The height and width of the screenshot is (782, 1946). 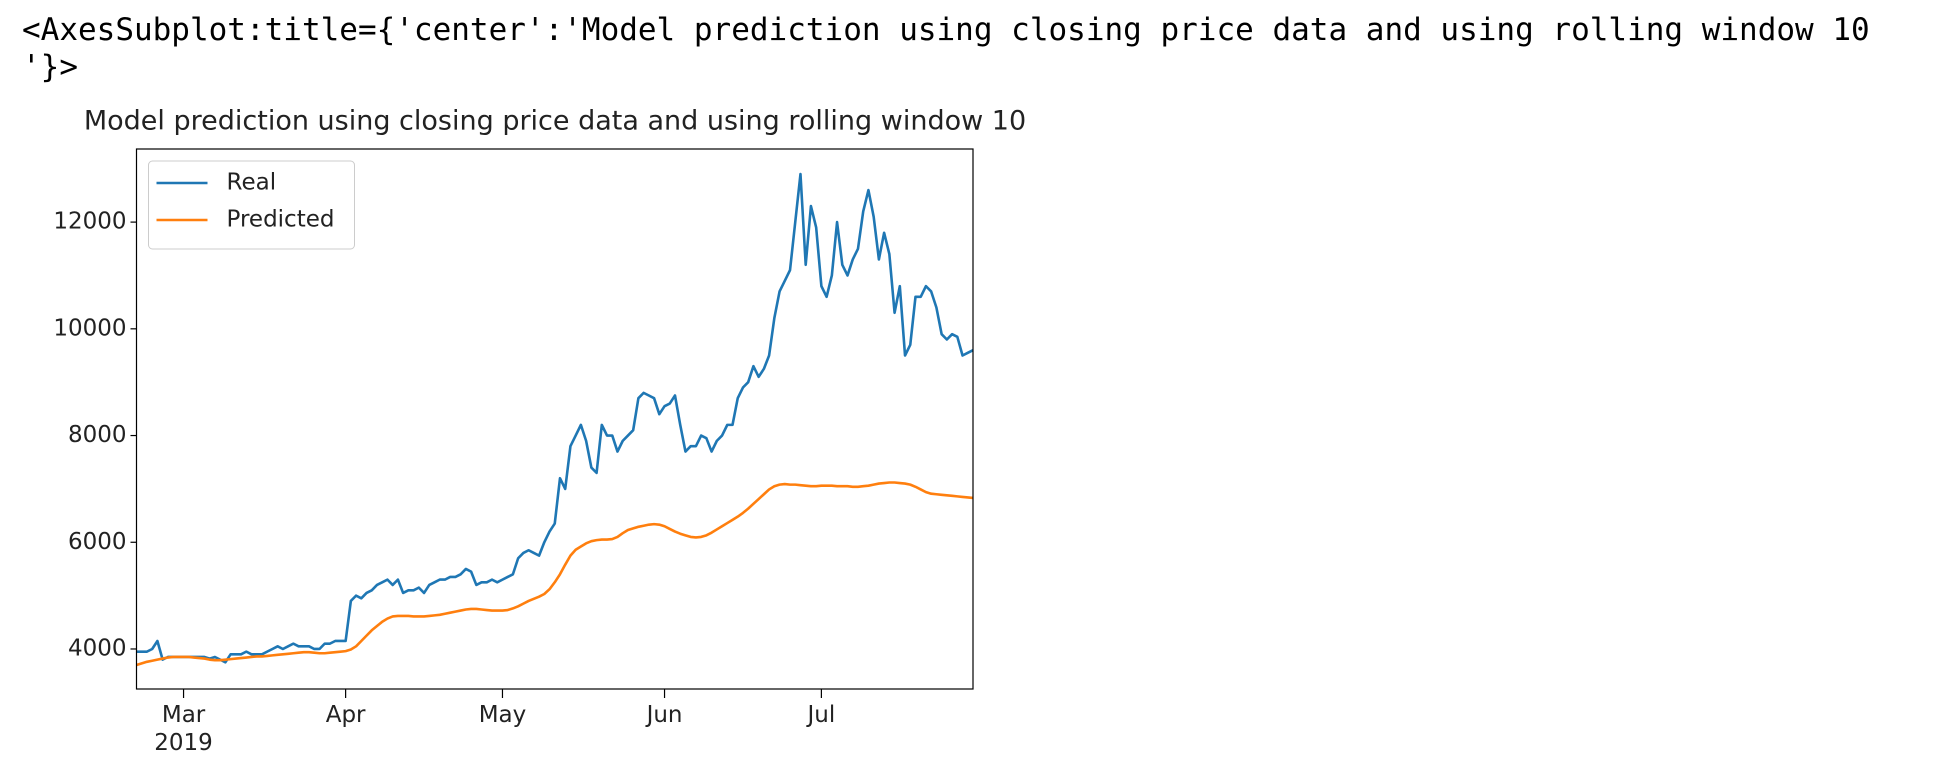 What do you see at coordinates (346, 715) in the screenshot?
I see `x-tick-label: Apr` at bounding box center [346, 715].